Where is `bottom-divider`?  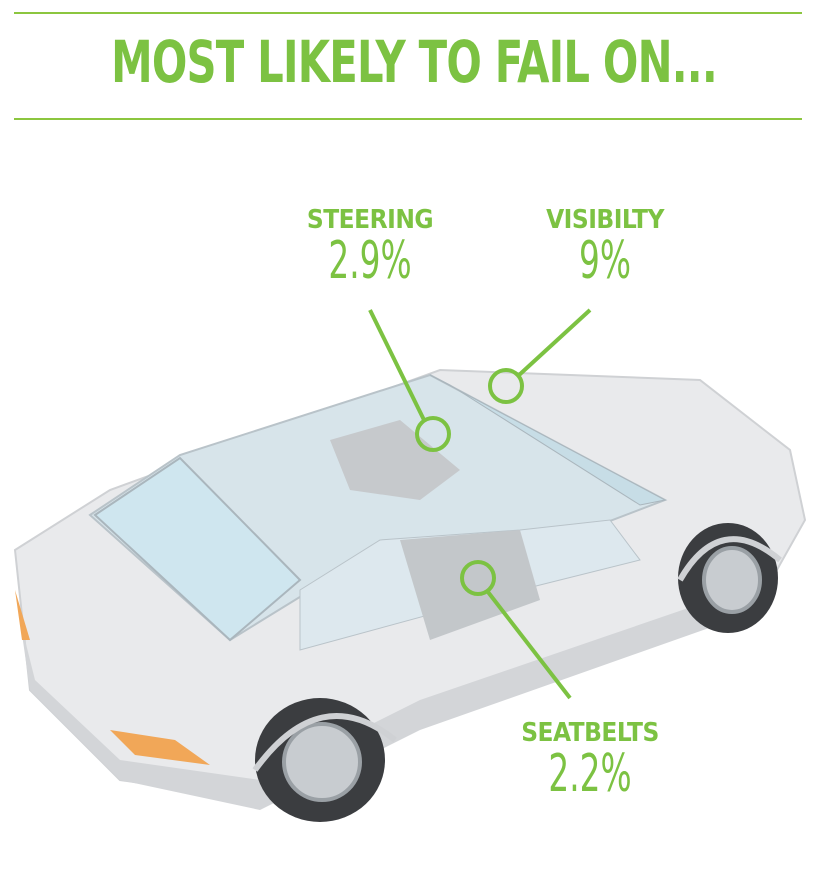
bottom-divider is located at coordinates (408, 119).